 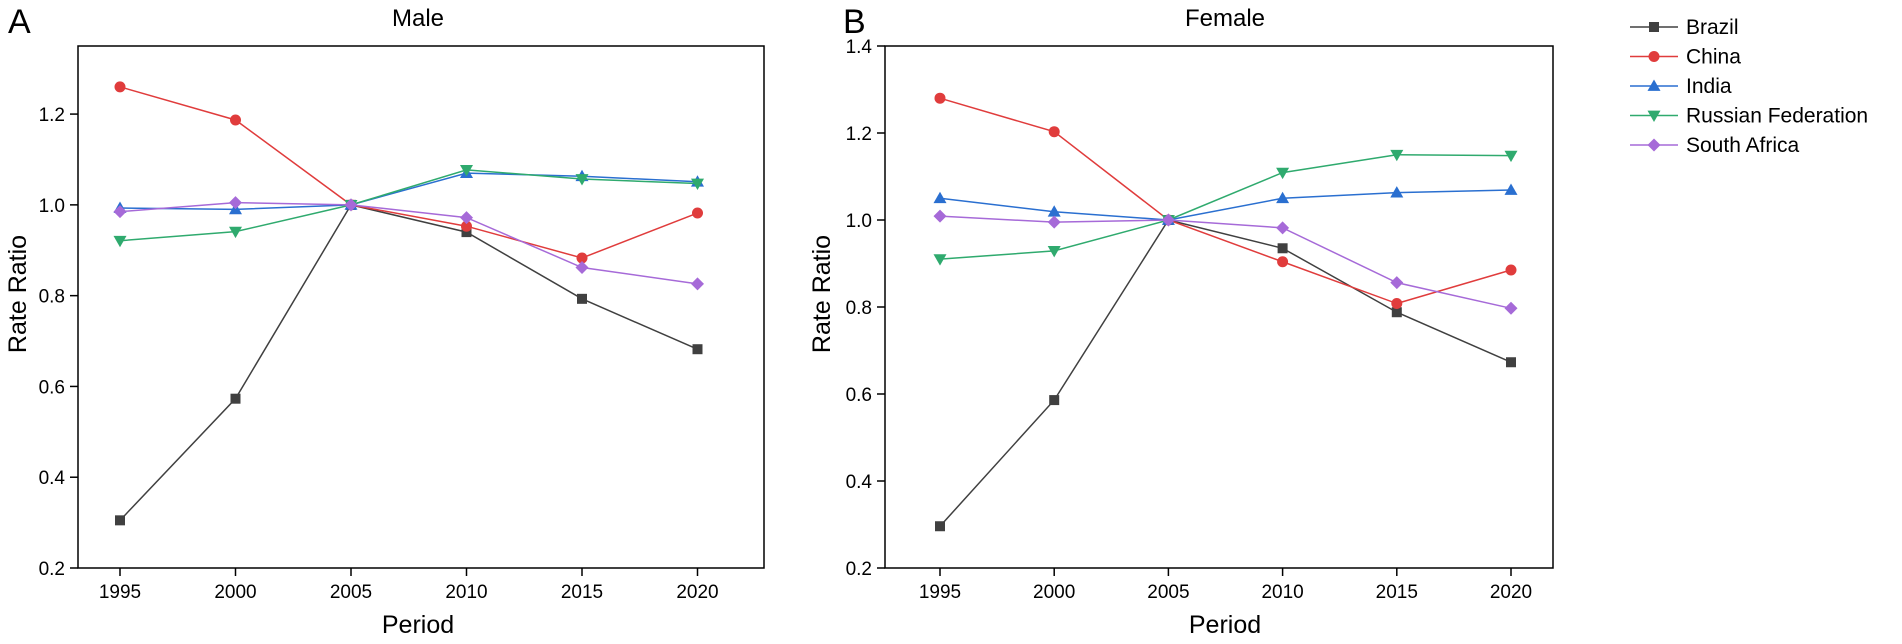 I want to click on panel-a-line-china, so click(x=408, y=172).